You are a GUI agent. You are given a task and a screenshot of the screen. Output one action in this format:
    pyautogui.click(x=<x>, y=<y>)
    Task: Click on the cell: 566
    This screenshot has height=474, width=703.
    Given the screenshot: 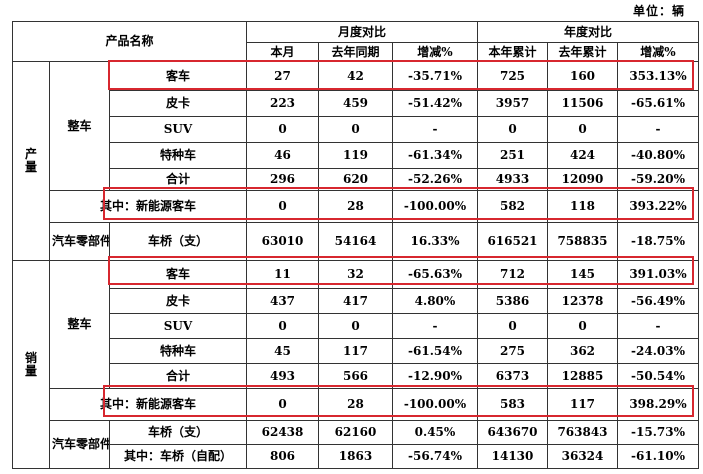 What is the action you would take?
    pyautogui.click(x=355, y=376)
    